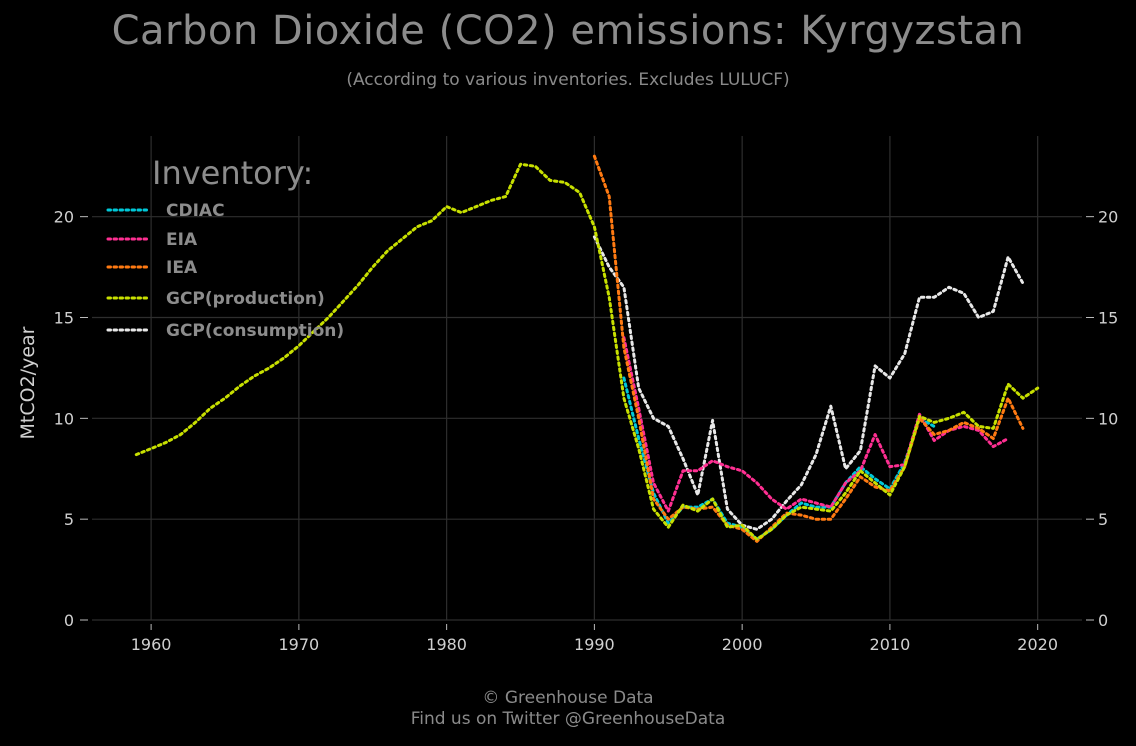 The width and height of the screenshot is (1136, 746). I want to click on series-line-eia, so click(816, 424).